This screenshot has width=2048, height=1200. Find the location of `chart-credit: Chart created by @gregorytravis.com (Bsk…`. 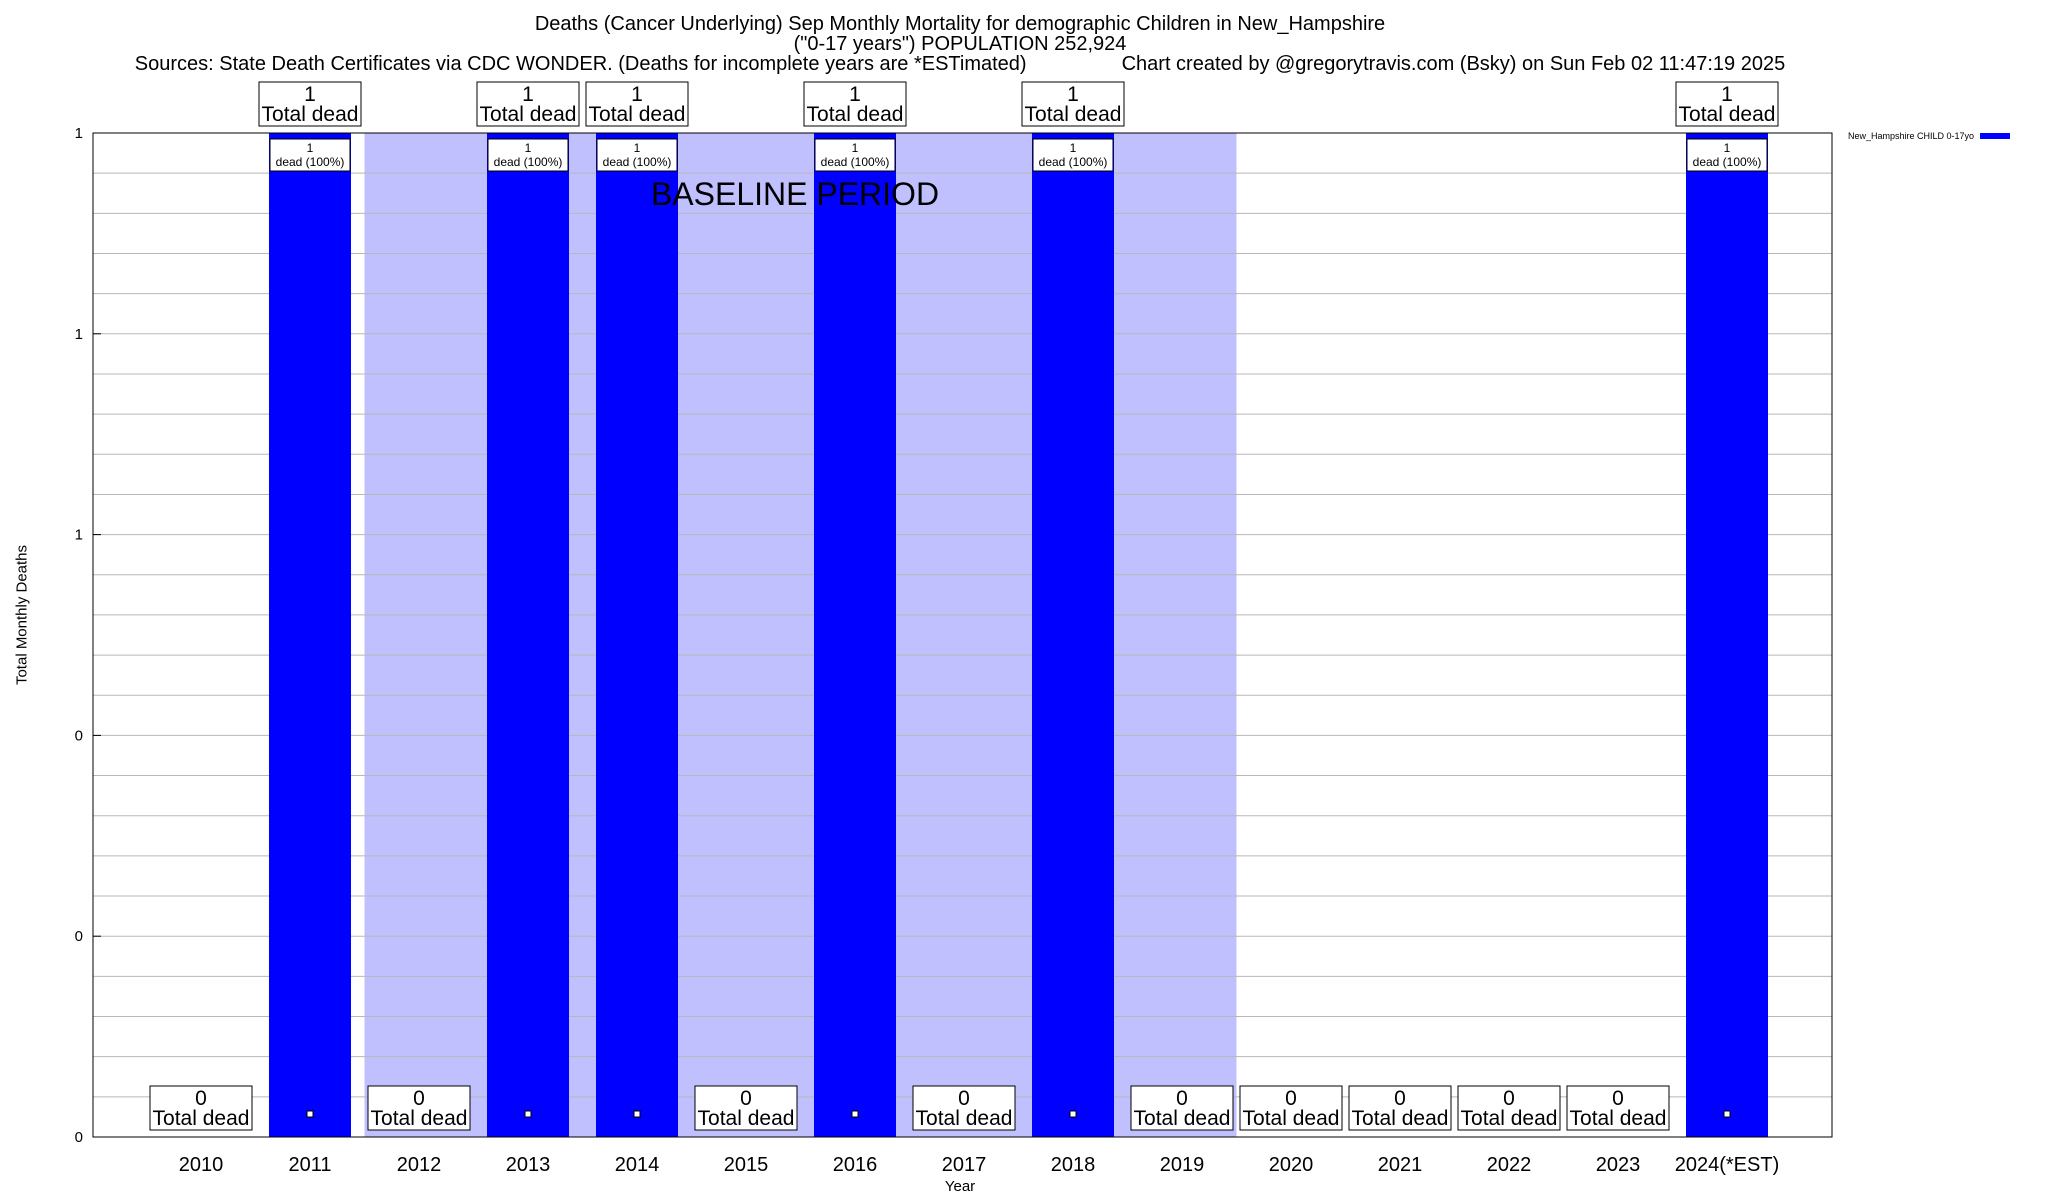

chart-credit: Chart created by @gregorytravis.com (Bsk… is located at coordinates (1453, 64).